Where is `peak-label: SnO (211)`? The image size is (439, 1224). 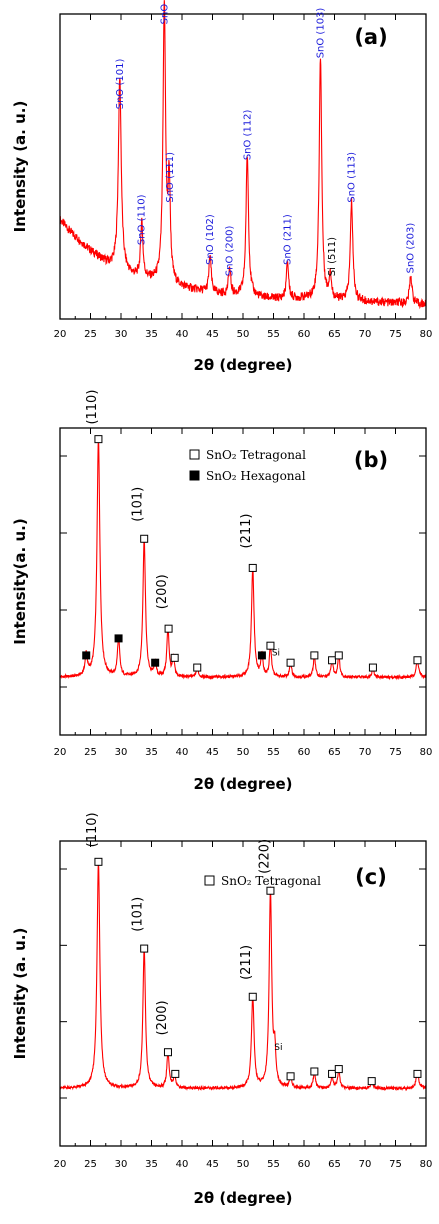 peak-label: SnO (211) is located at coordinates (288, 239).